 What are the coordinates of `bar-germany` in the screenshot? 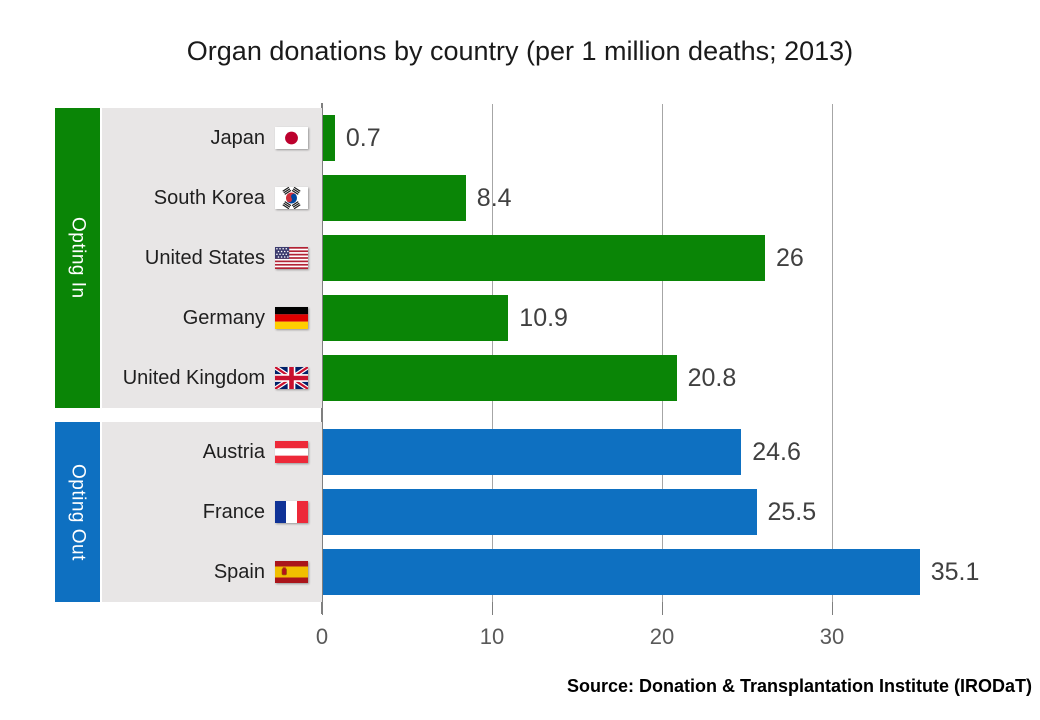 It's located at (416, 318).